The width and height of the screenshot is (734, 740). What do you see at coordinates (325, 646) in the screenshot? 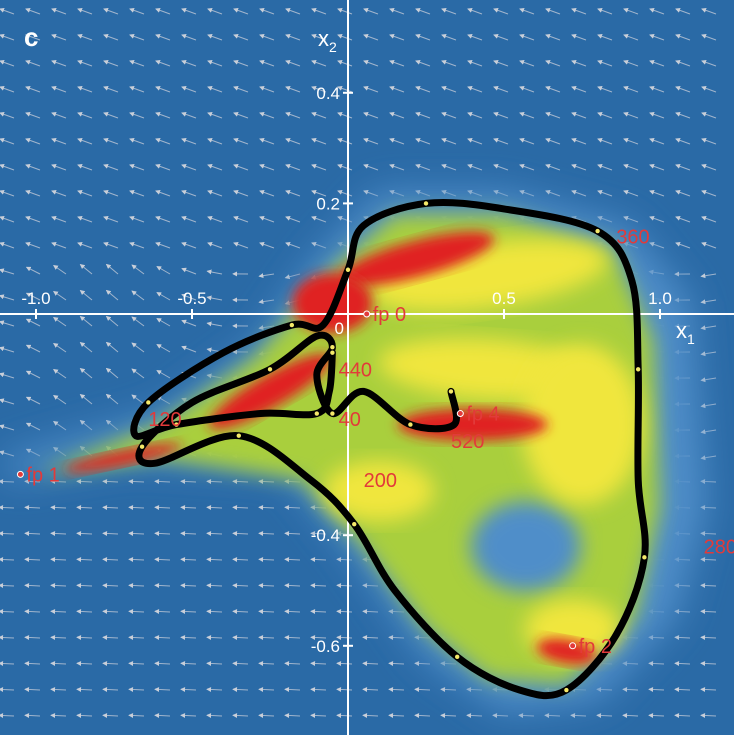
I see `y-tick-label: -0.6` at bounding box center [325, 646].